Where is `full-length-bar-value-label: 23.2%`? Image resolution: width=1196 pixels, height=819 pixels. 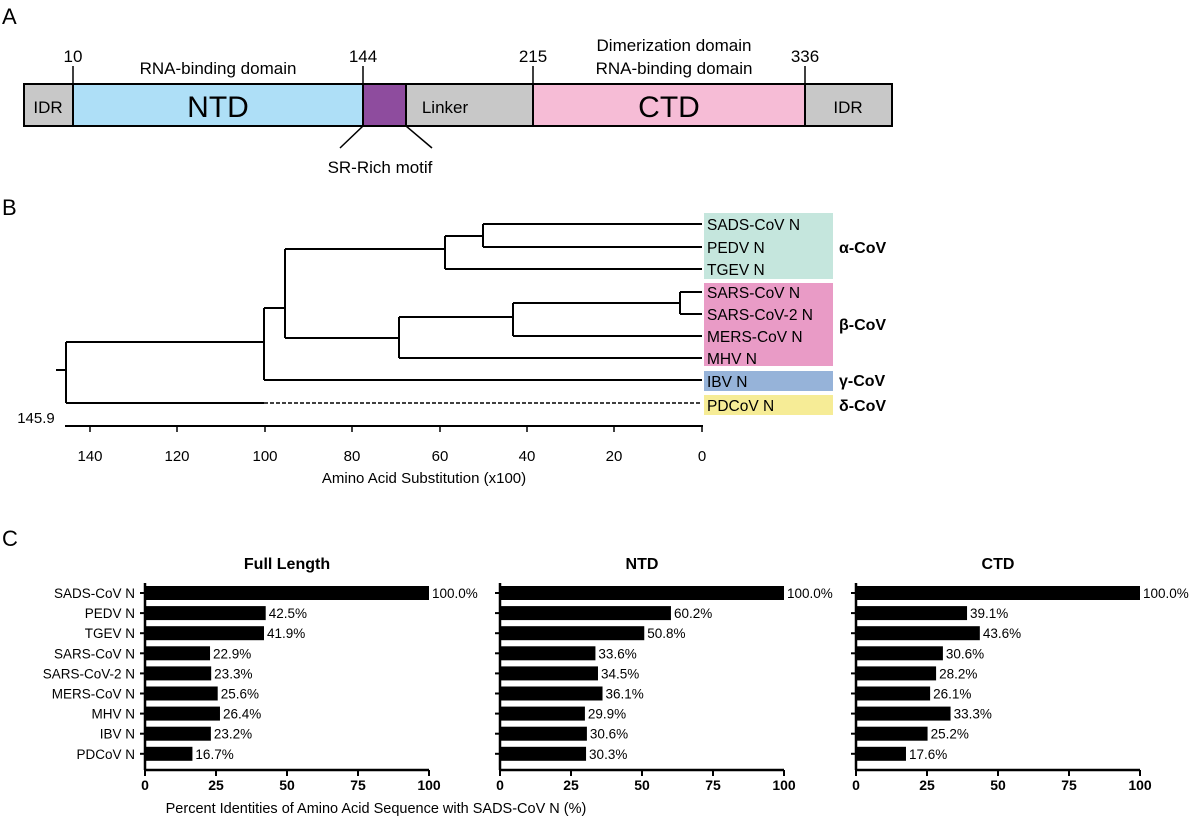
full-length-bar-value-label: 23.2% is located at coordinates (233, 734).